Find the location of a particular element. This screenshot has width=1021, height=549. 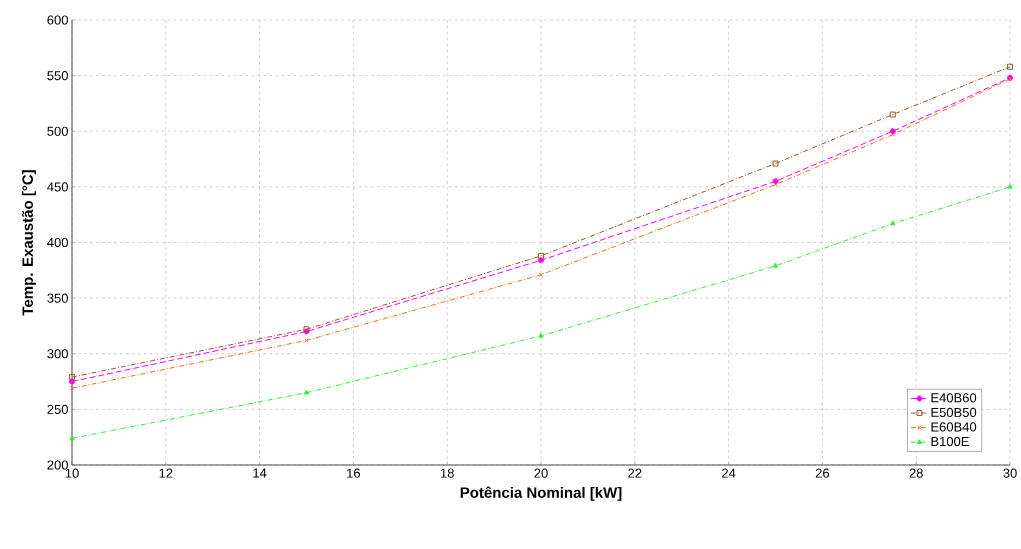

x-tick-label: 18 is located at coordinates (447, 473).